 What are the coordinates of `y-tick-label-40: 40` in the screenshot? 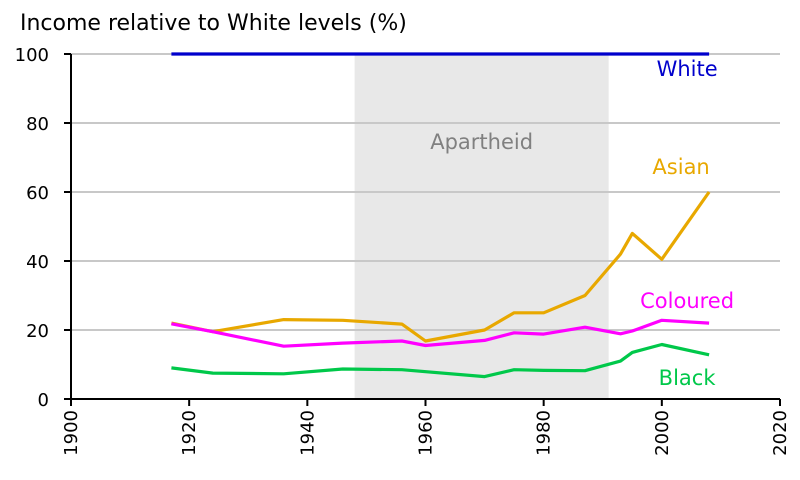 It's located at (37, 262).